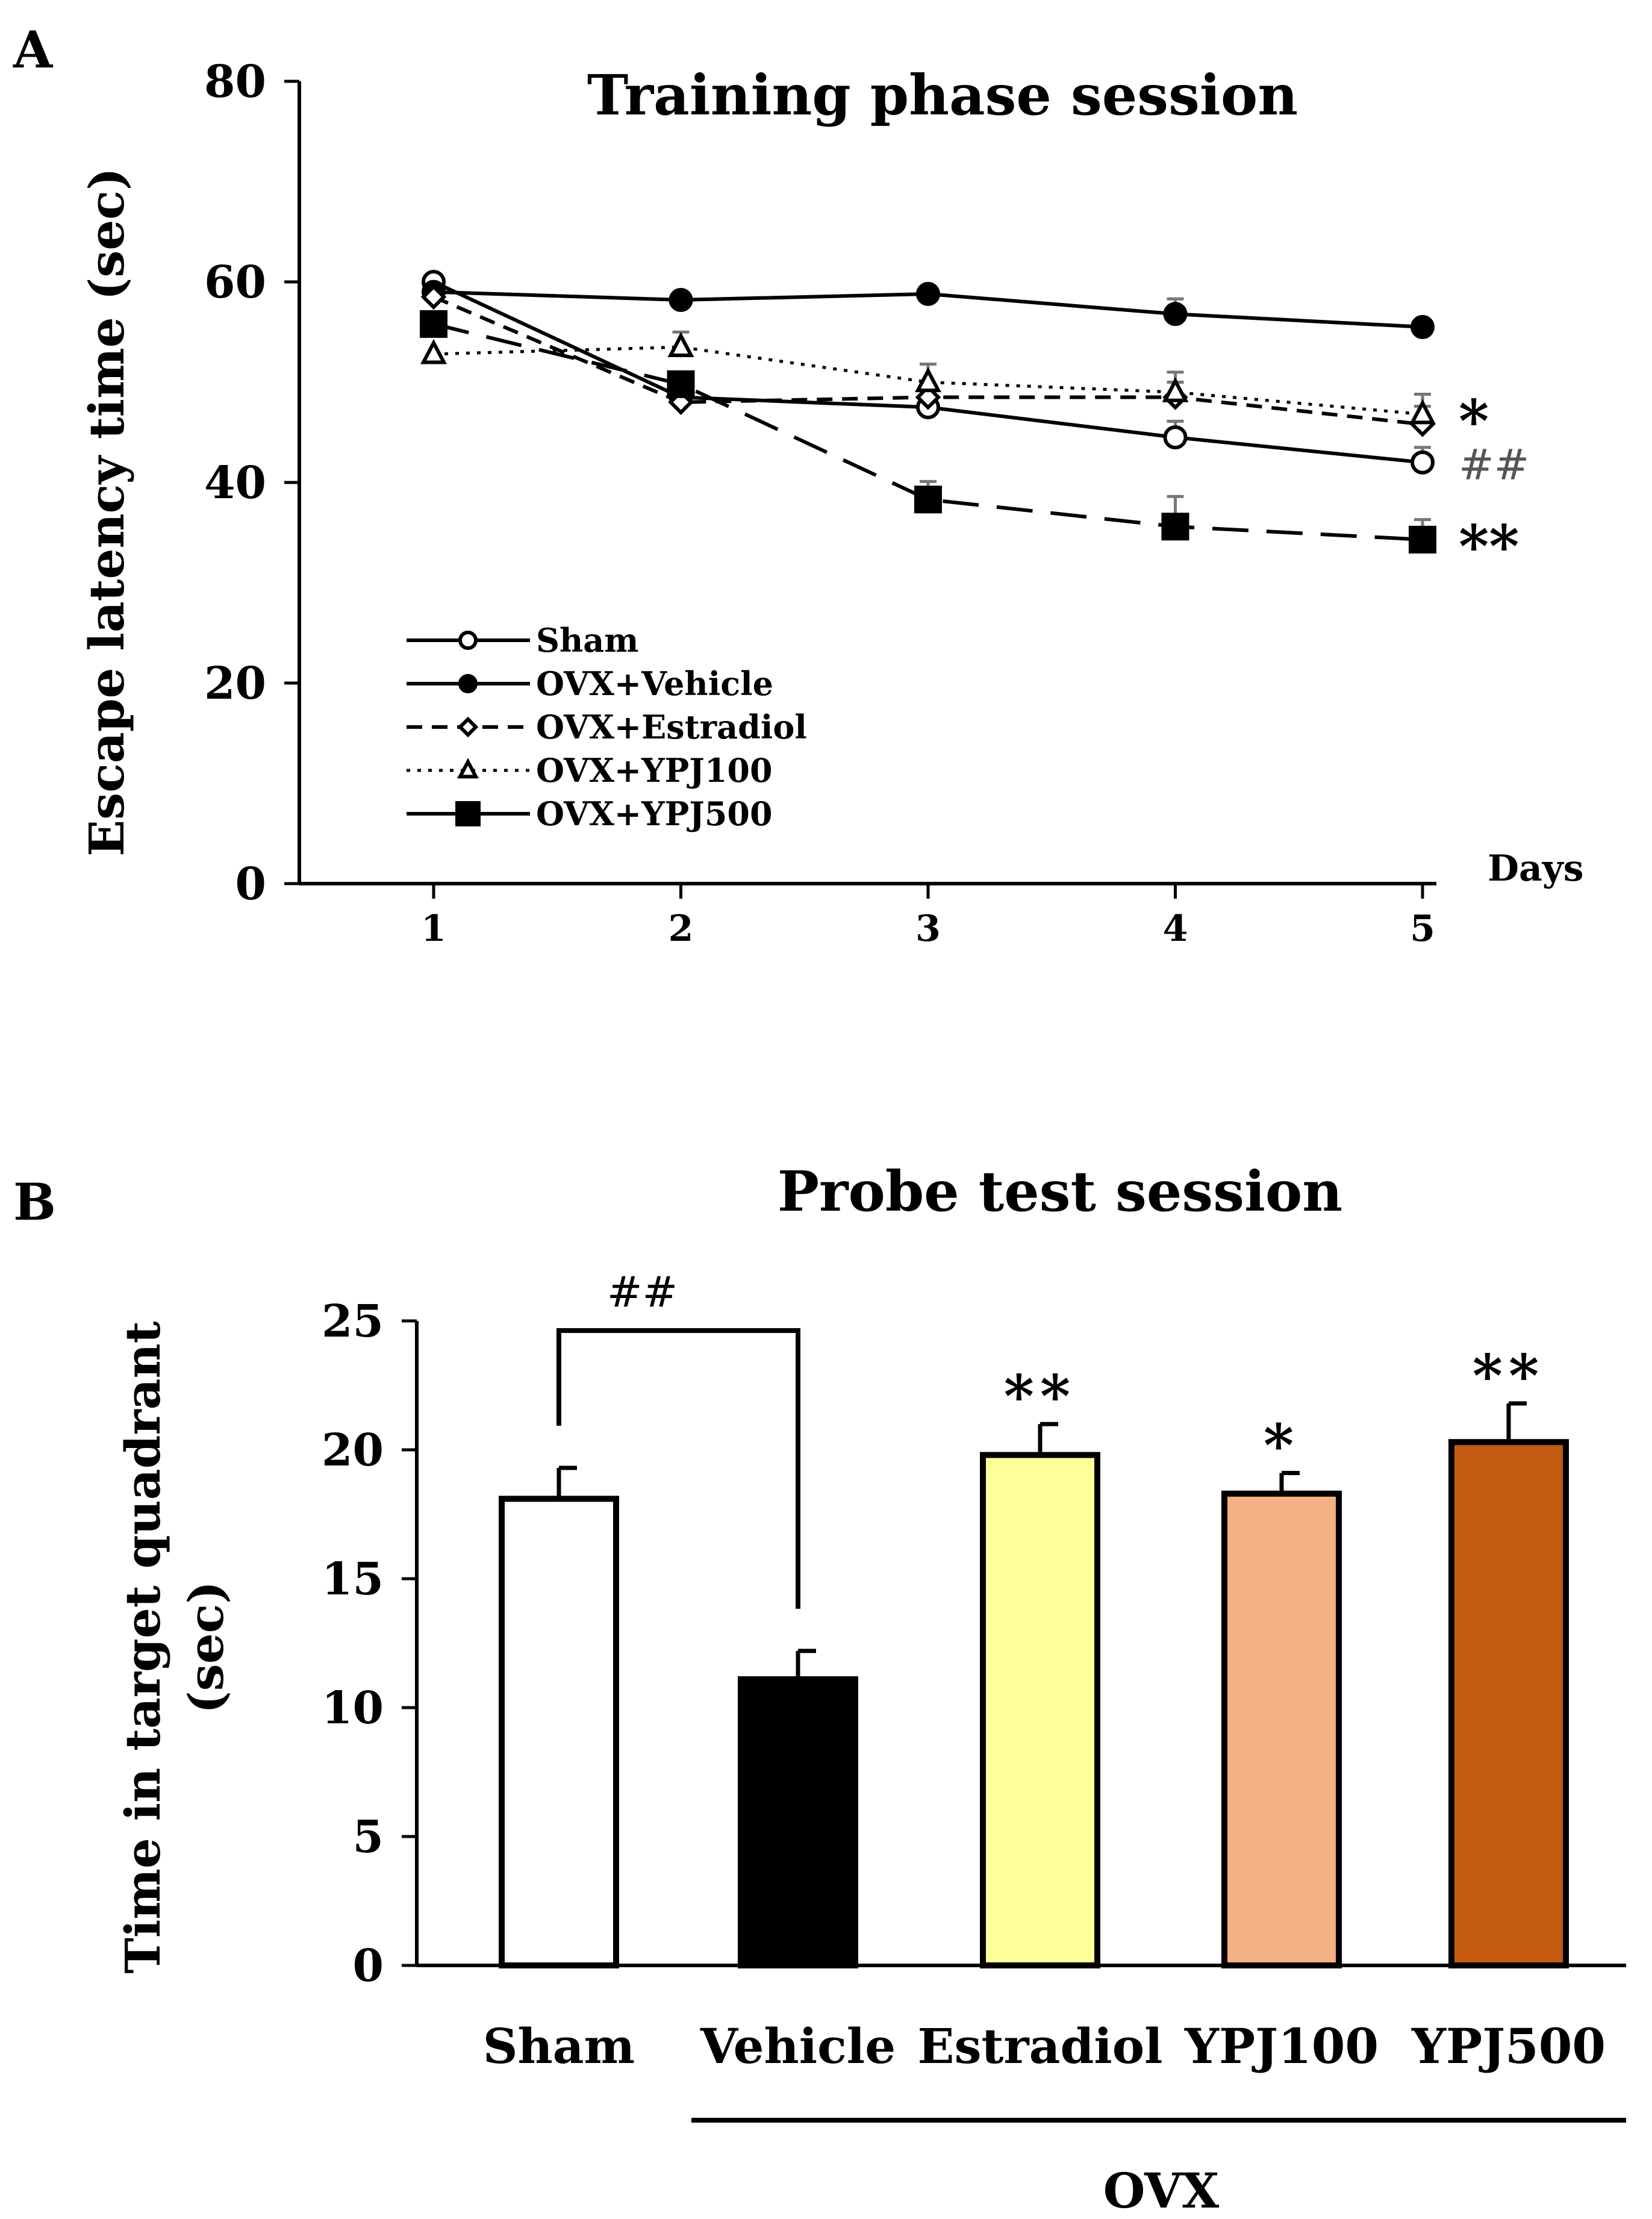  What do you see at coordinates (1282, 1729) in the screenshot?
I see `chart-b-bar-ypj100` at bounding box center [1282, 1729].